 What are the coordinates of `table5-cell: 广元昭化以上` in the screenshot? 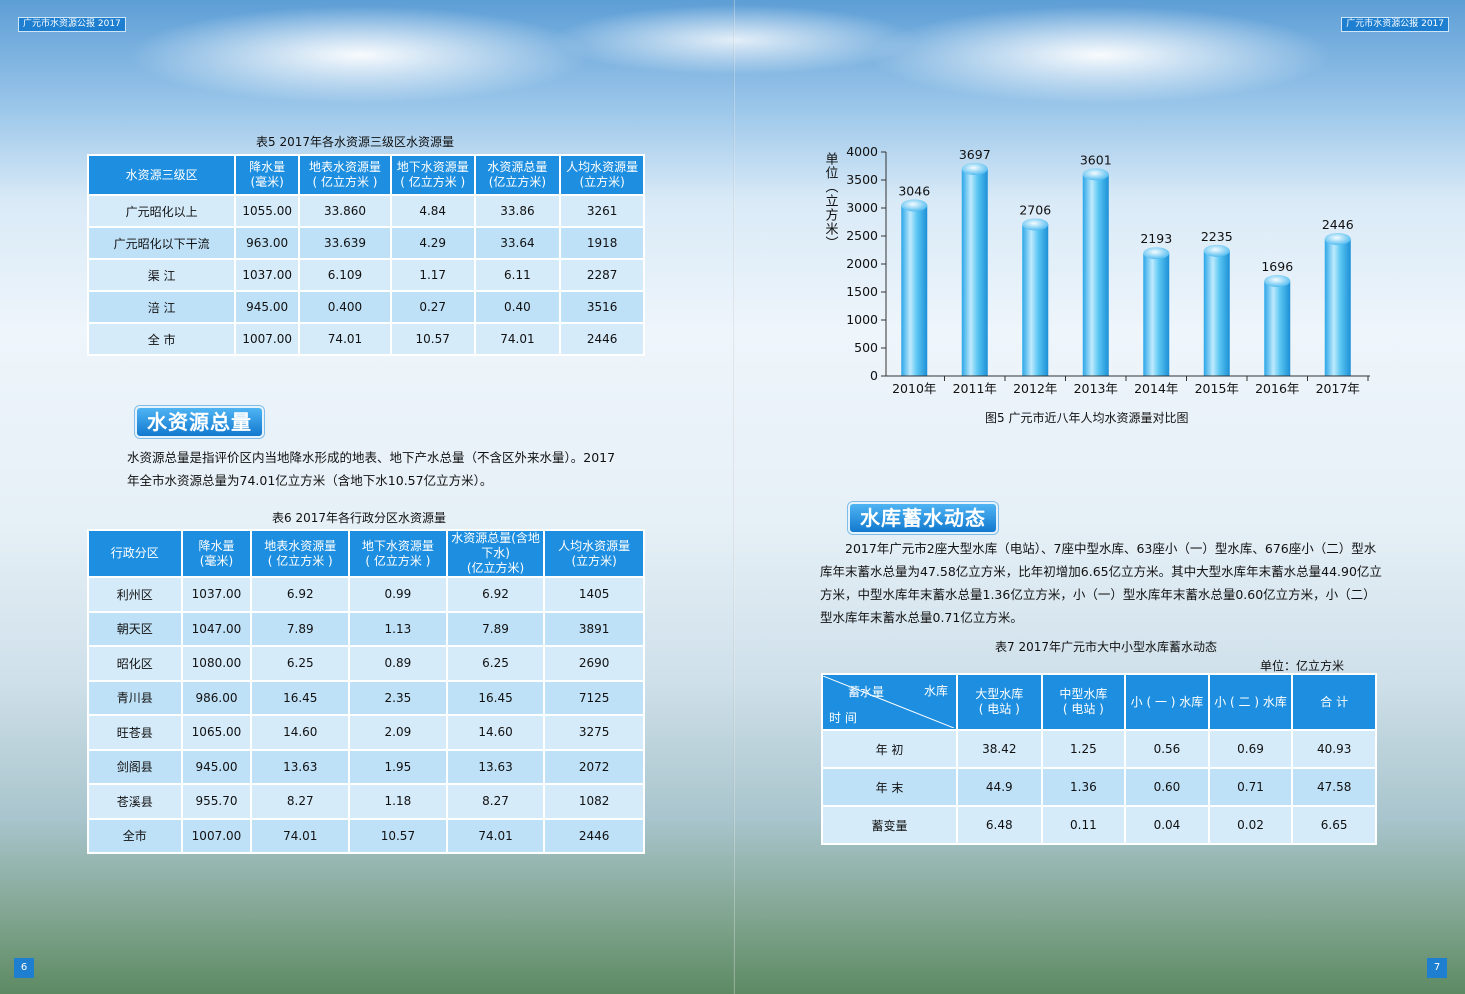 It's located at (161, 211).